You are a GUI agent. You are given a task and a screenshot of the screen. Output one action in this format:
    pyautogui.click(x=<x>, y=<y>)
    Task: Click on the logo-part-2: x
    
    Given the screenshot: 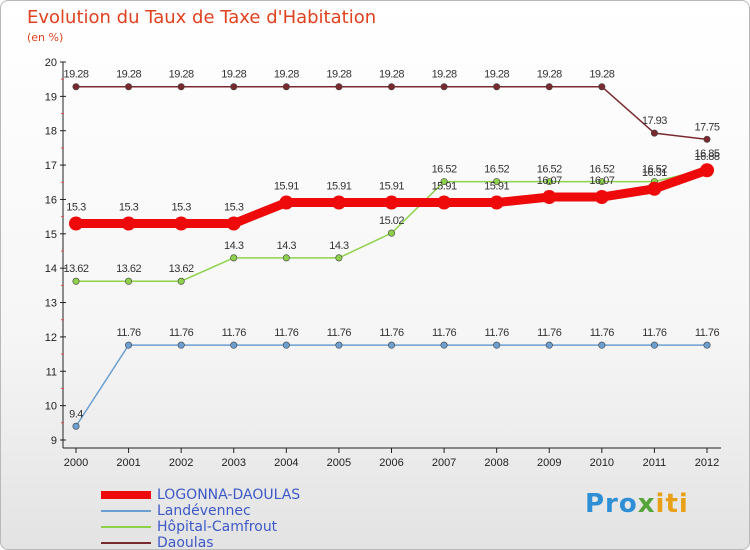 What is the action you would take?
    pyautogui.click(x=646, y=504)
    